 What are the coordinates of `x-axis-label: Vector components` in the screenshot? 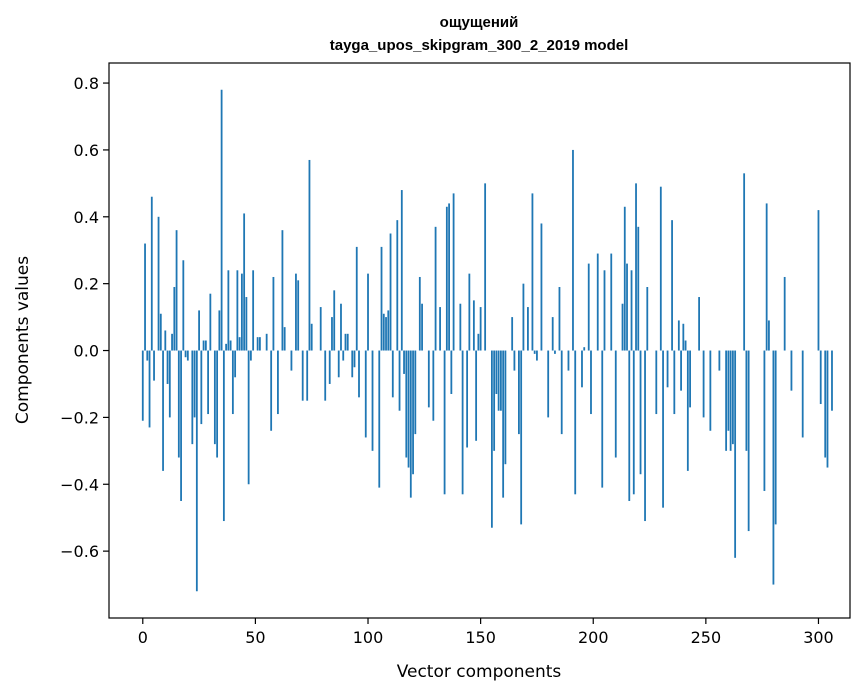 It's located at (479, 672).